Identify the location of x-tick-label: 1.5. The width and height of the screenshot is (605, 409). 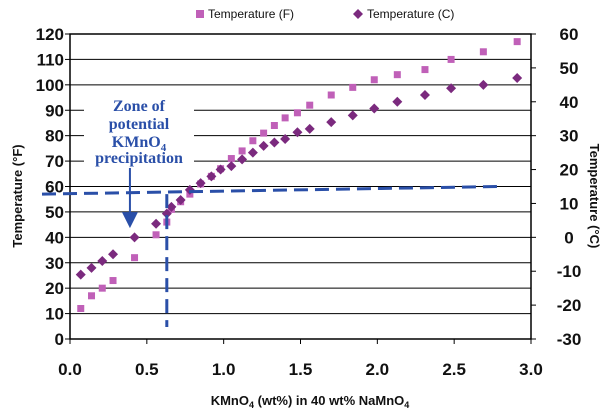
(301, 369).